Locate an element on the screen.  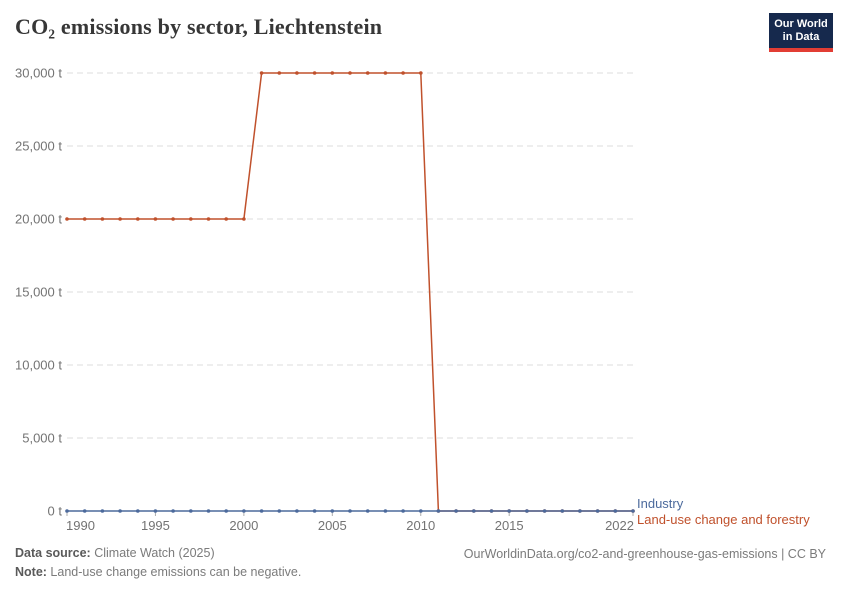
x-axis-tick-label: 1995 is located at coordinates (155, 525).